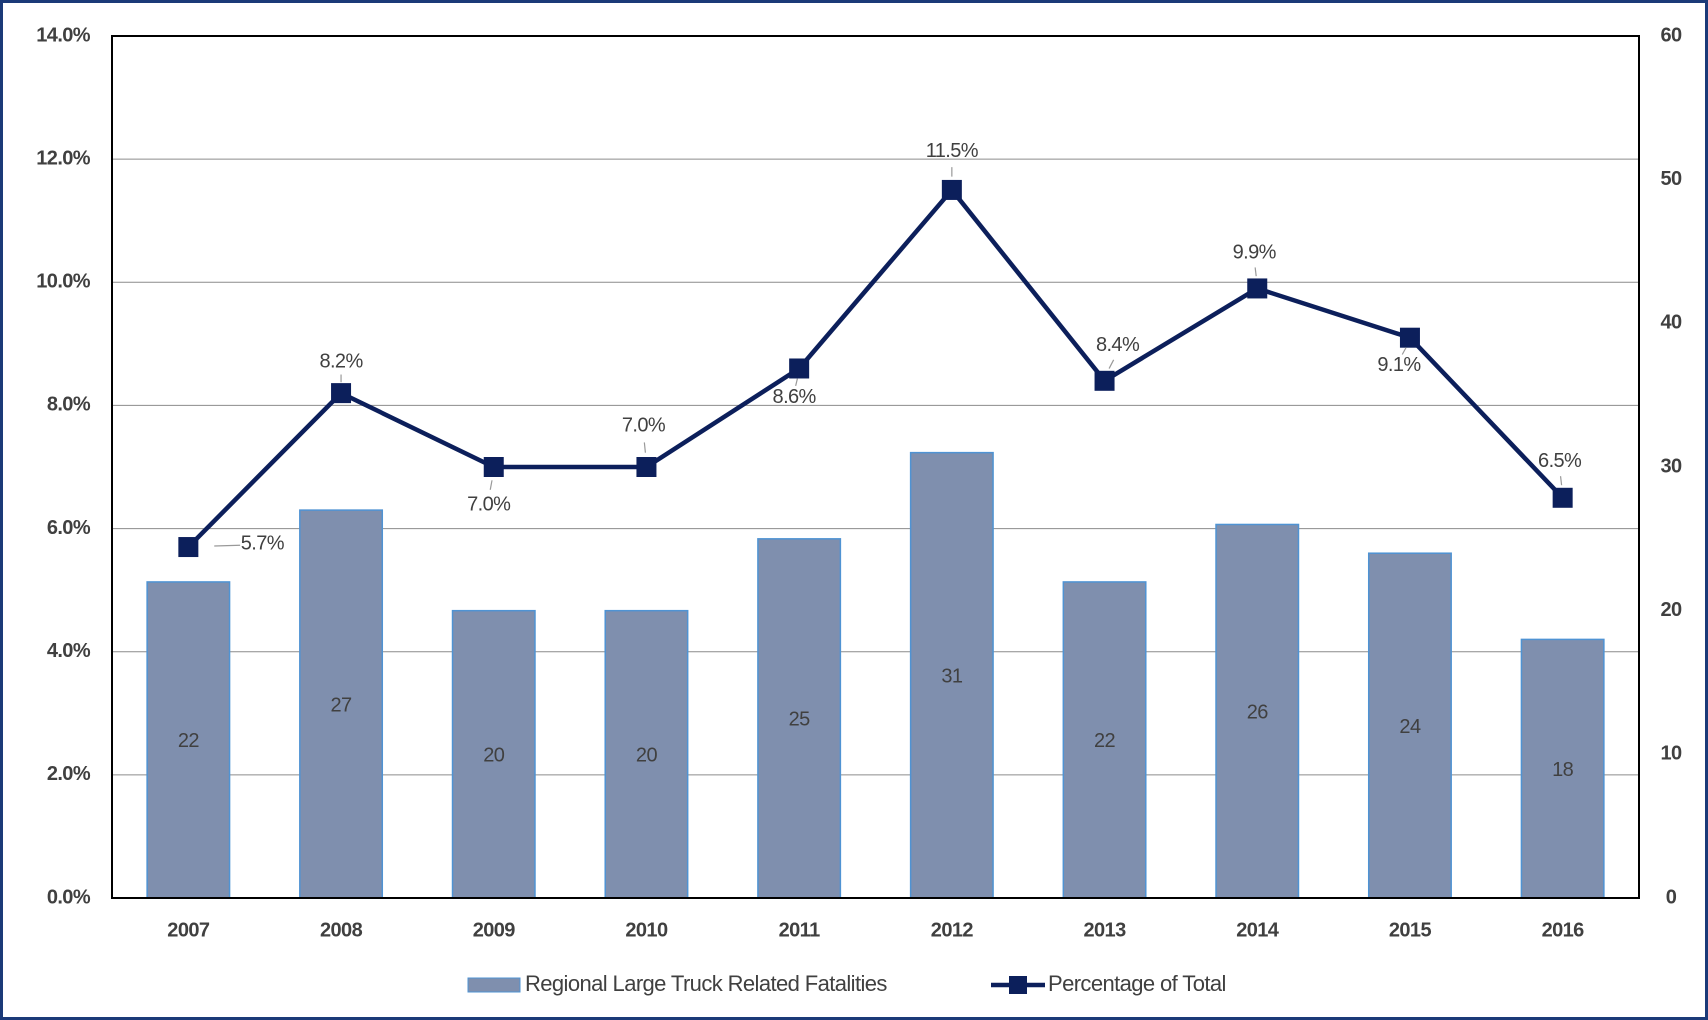 This screenshot has height=1020, width=1708. Describe the element at coordinates (63, 35) in the screenshot. I see `y-tick-label: 14.0%` at that location.